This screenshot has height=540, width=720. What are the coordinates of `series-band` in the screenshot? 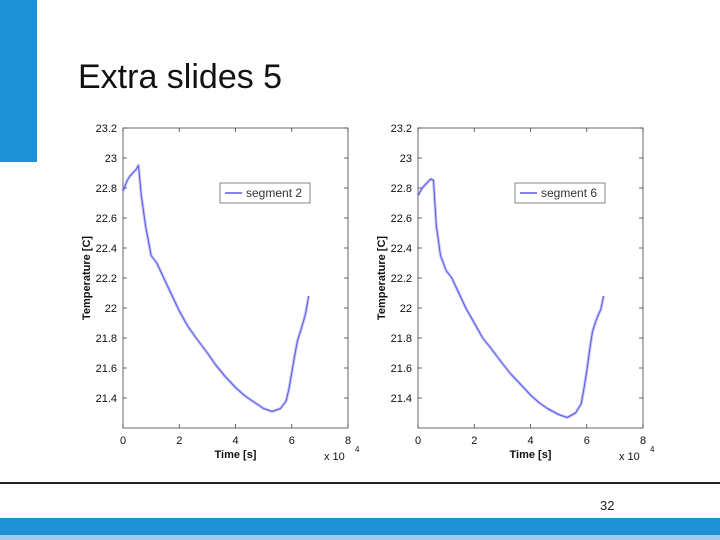 It's located at (511, 298).